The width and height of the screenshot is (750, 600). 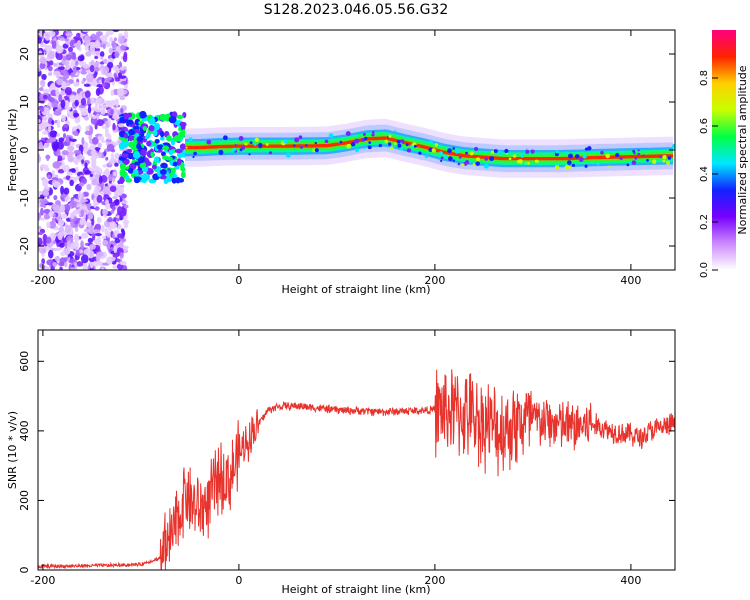 I want to click on y-tick-label: 0, so click(x=24, y=150).